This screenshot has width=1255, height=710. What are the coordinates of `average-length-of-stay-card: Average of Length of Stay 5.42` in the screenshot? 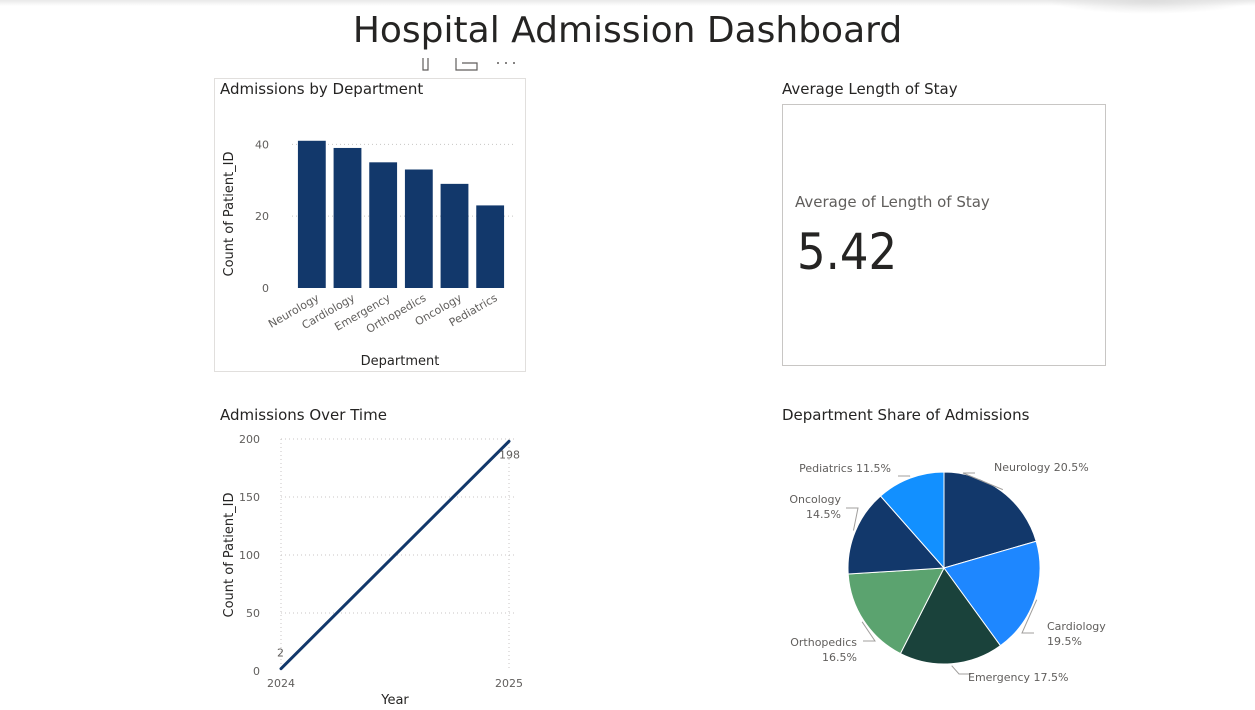 It's located at (944, 235).